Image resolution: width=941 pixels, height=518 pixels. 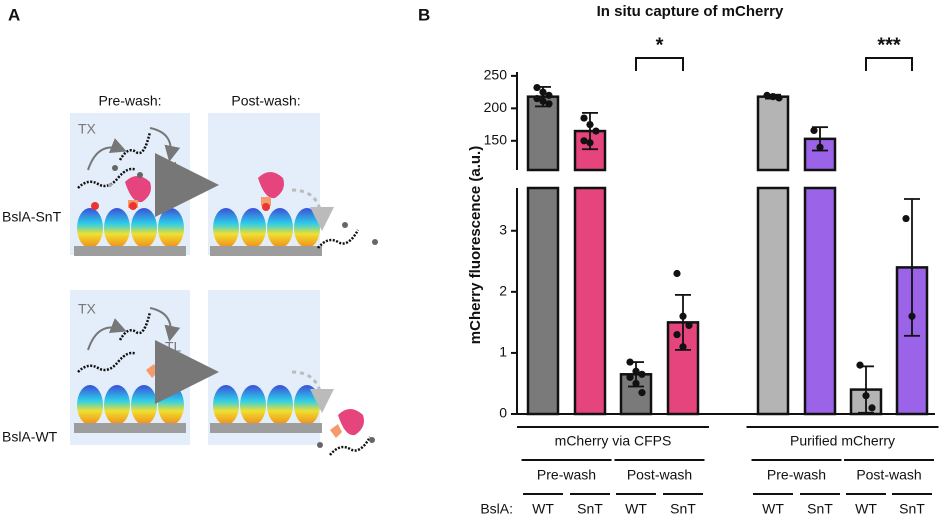 I want to click on chart-title: In situ capture of mCherry, so click(x=690, y=11).